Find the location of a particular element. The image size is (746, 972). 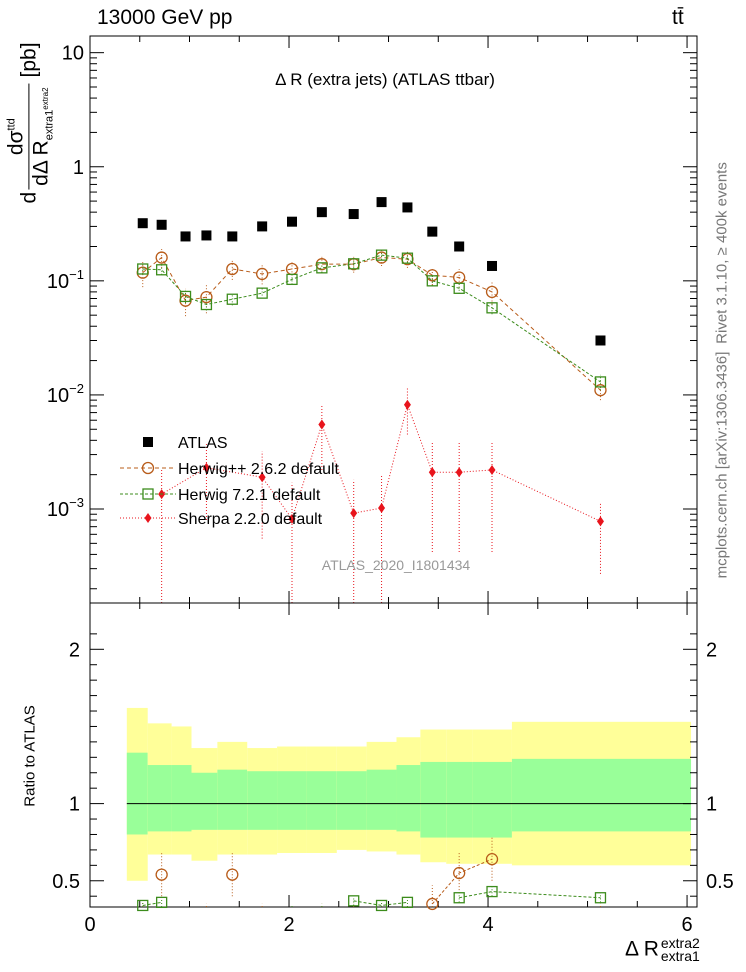

energy-label: 13000 GeV pp is located at coordinates (165, 17).